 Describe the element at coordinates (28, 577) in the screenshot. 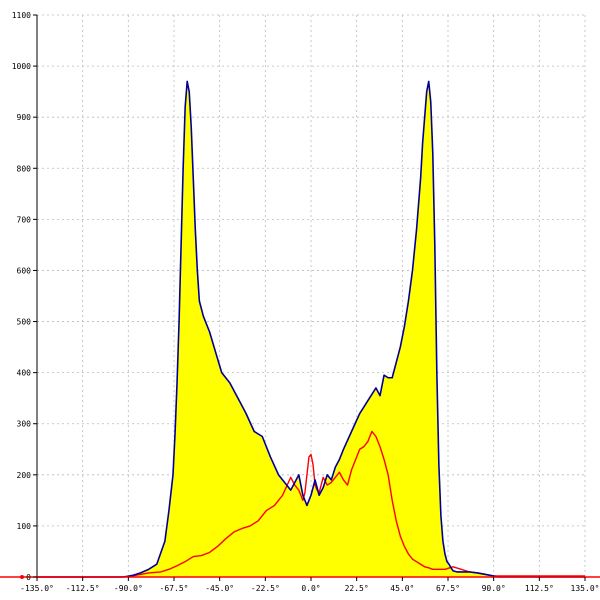

I see `y-tick-label: 0` at that location.